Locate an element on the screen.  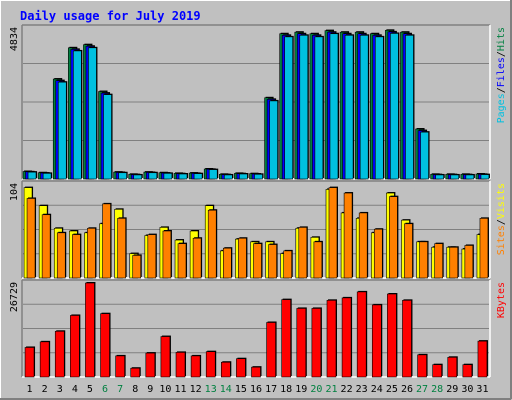
x-tick-label: 5 is located at coordinates (90, 389).